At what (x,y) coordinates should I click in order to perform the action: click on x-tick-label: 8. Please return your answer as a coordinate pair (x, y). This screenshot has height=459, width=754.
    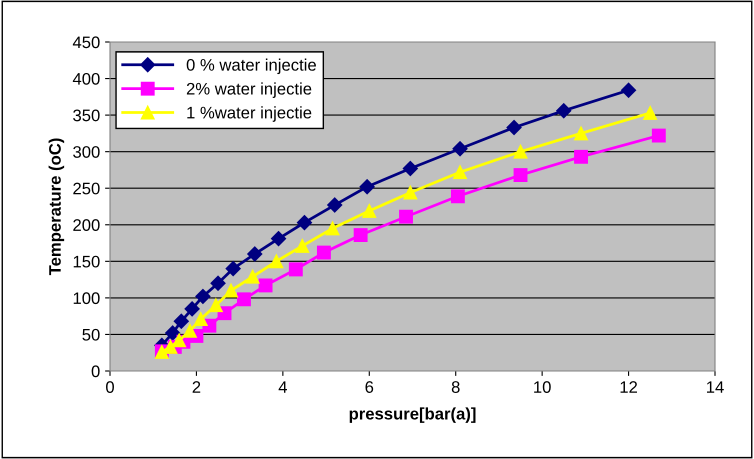
    Looking at the image, I should click on (456, 387).